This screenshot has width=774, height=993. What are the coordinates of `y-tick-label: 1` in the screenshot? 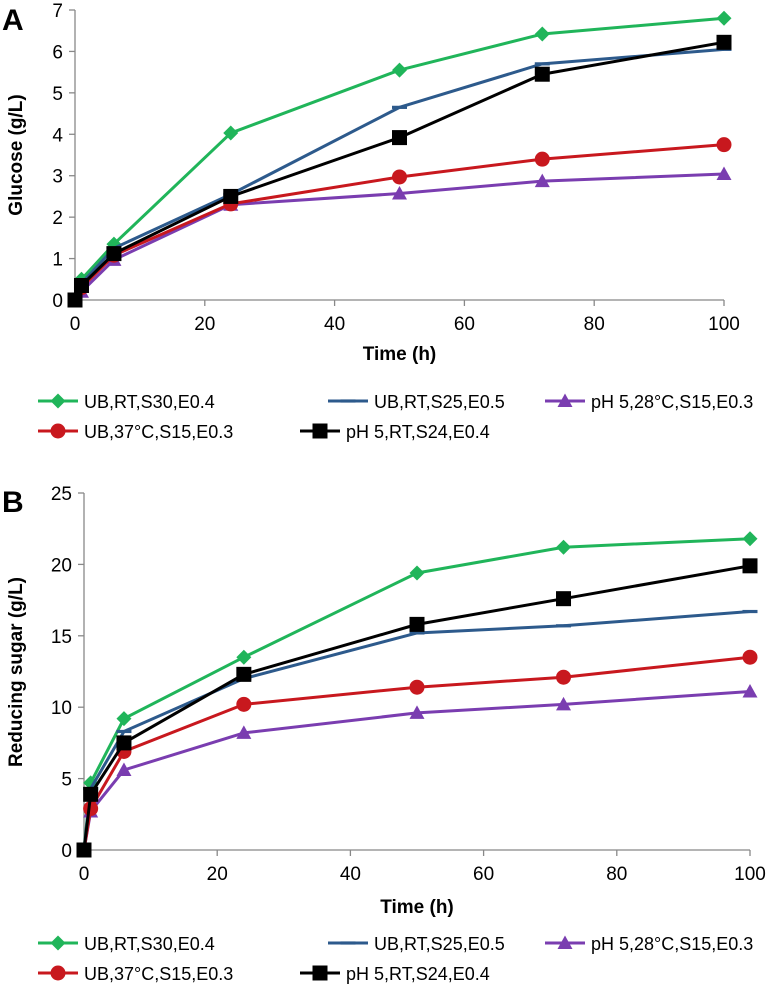 It's located at (57, 260).